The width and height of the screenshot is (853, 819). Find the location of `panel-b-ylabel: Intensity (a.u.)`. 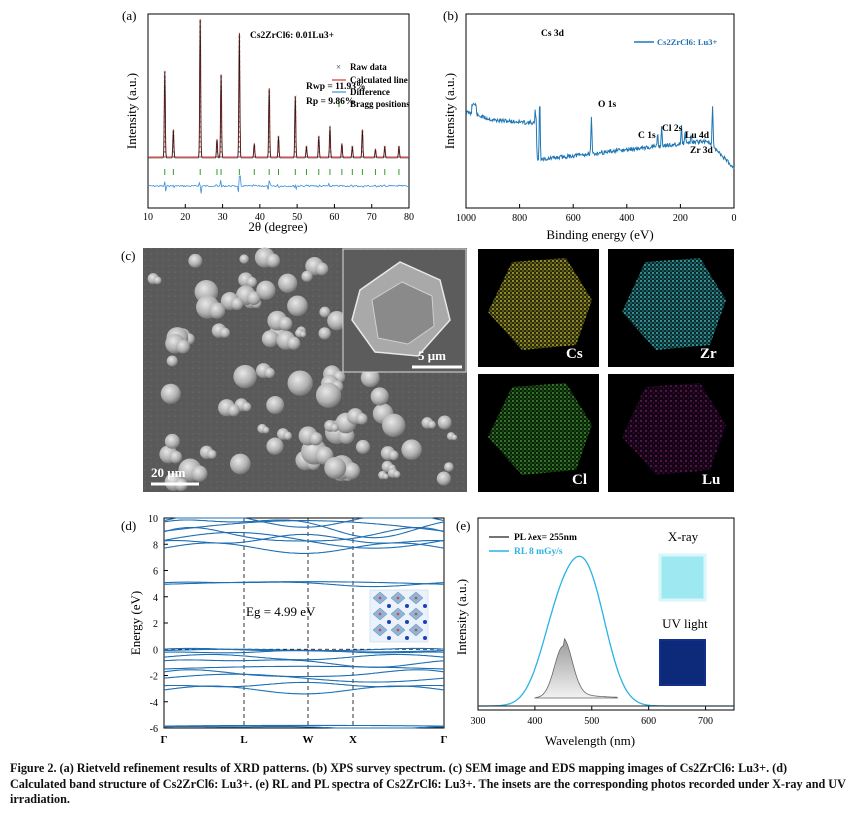

panel-b-ylabel: Intensity (a.u.) is located at coordinates (449, 111).